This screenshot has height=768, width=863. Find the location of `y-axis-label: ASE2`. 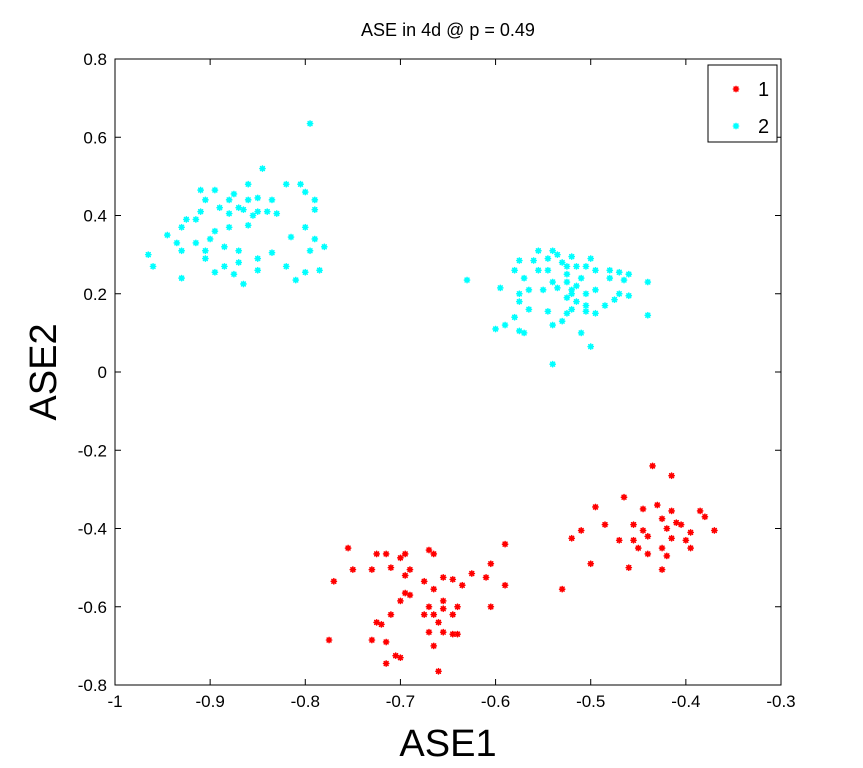

y-axis-label: ASE2 is located at coordinates (44, 371).